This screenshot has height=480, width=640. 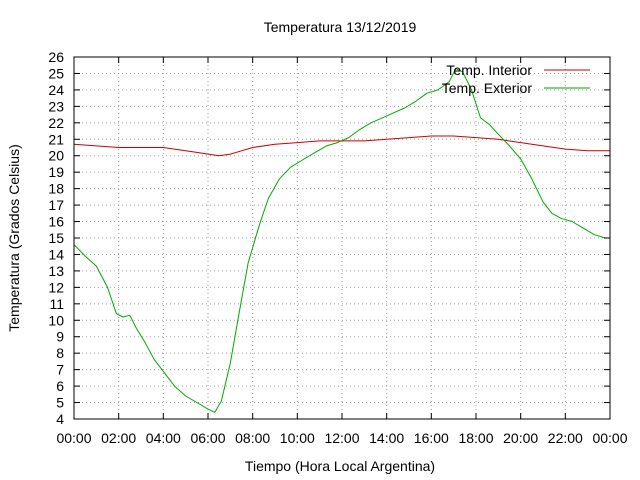 I want to click on y-tick-label: 25, so click(x=56, y=73).